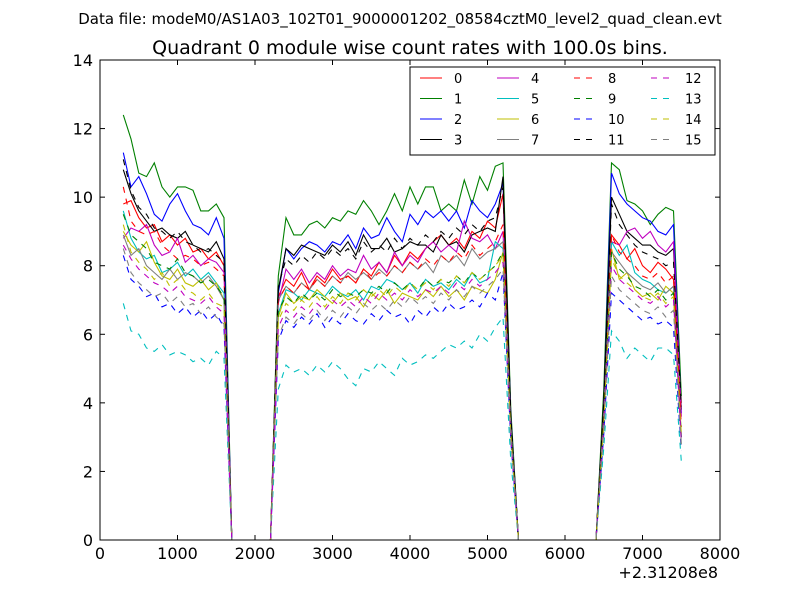 This screenshot has height=600, width=800. What do you see at coordinates (535, 141) in the screenshot?
I see `legend-label-7: 7` at bounding box center [535, 141].